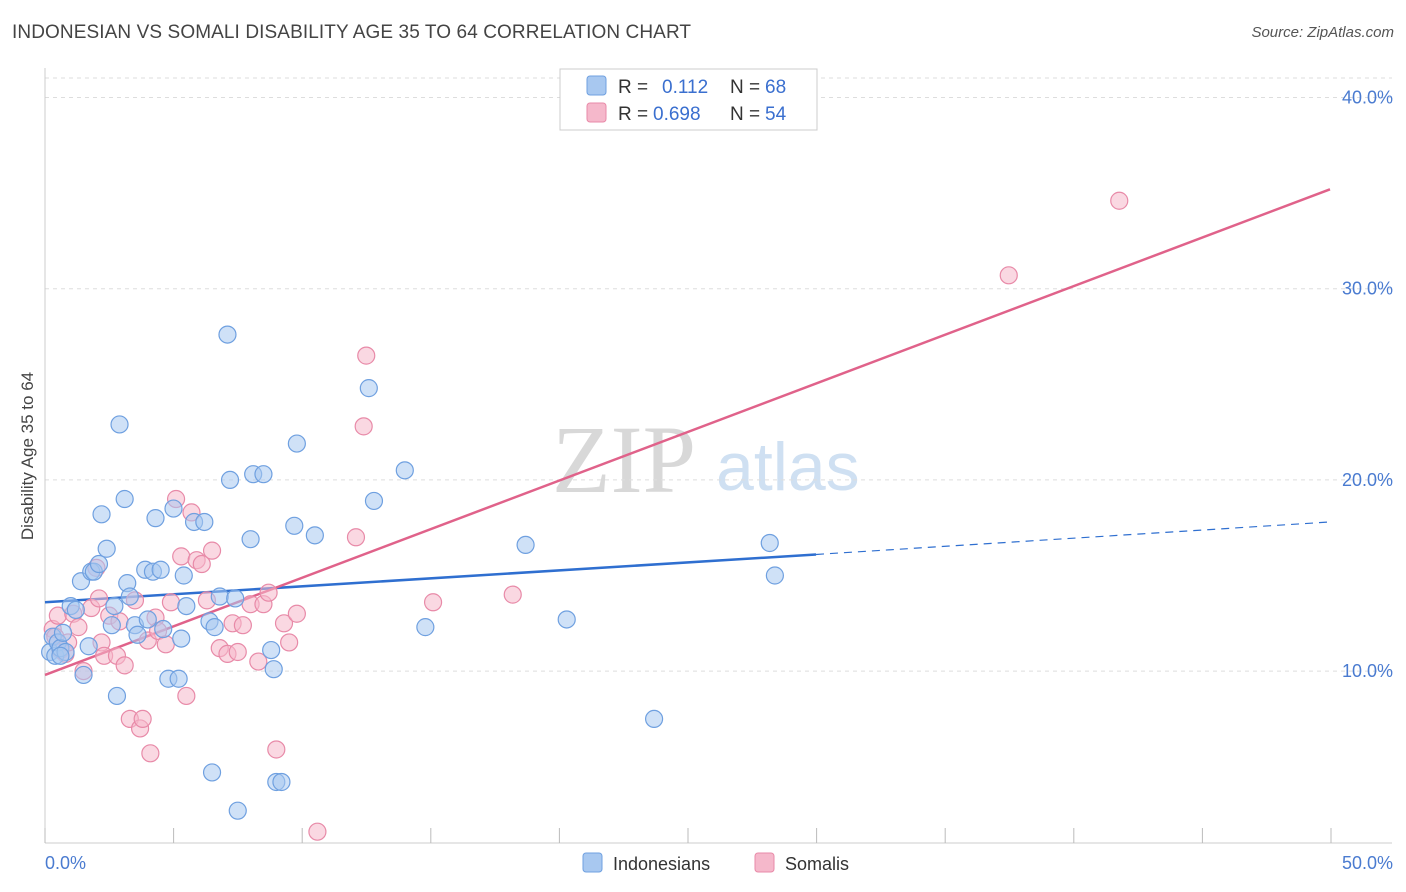  I want to click on bottom-legend: Indonesians Somalis, so click(715, 863).